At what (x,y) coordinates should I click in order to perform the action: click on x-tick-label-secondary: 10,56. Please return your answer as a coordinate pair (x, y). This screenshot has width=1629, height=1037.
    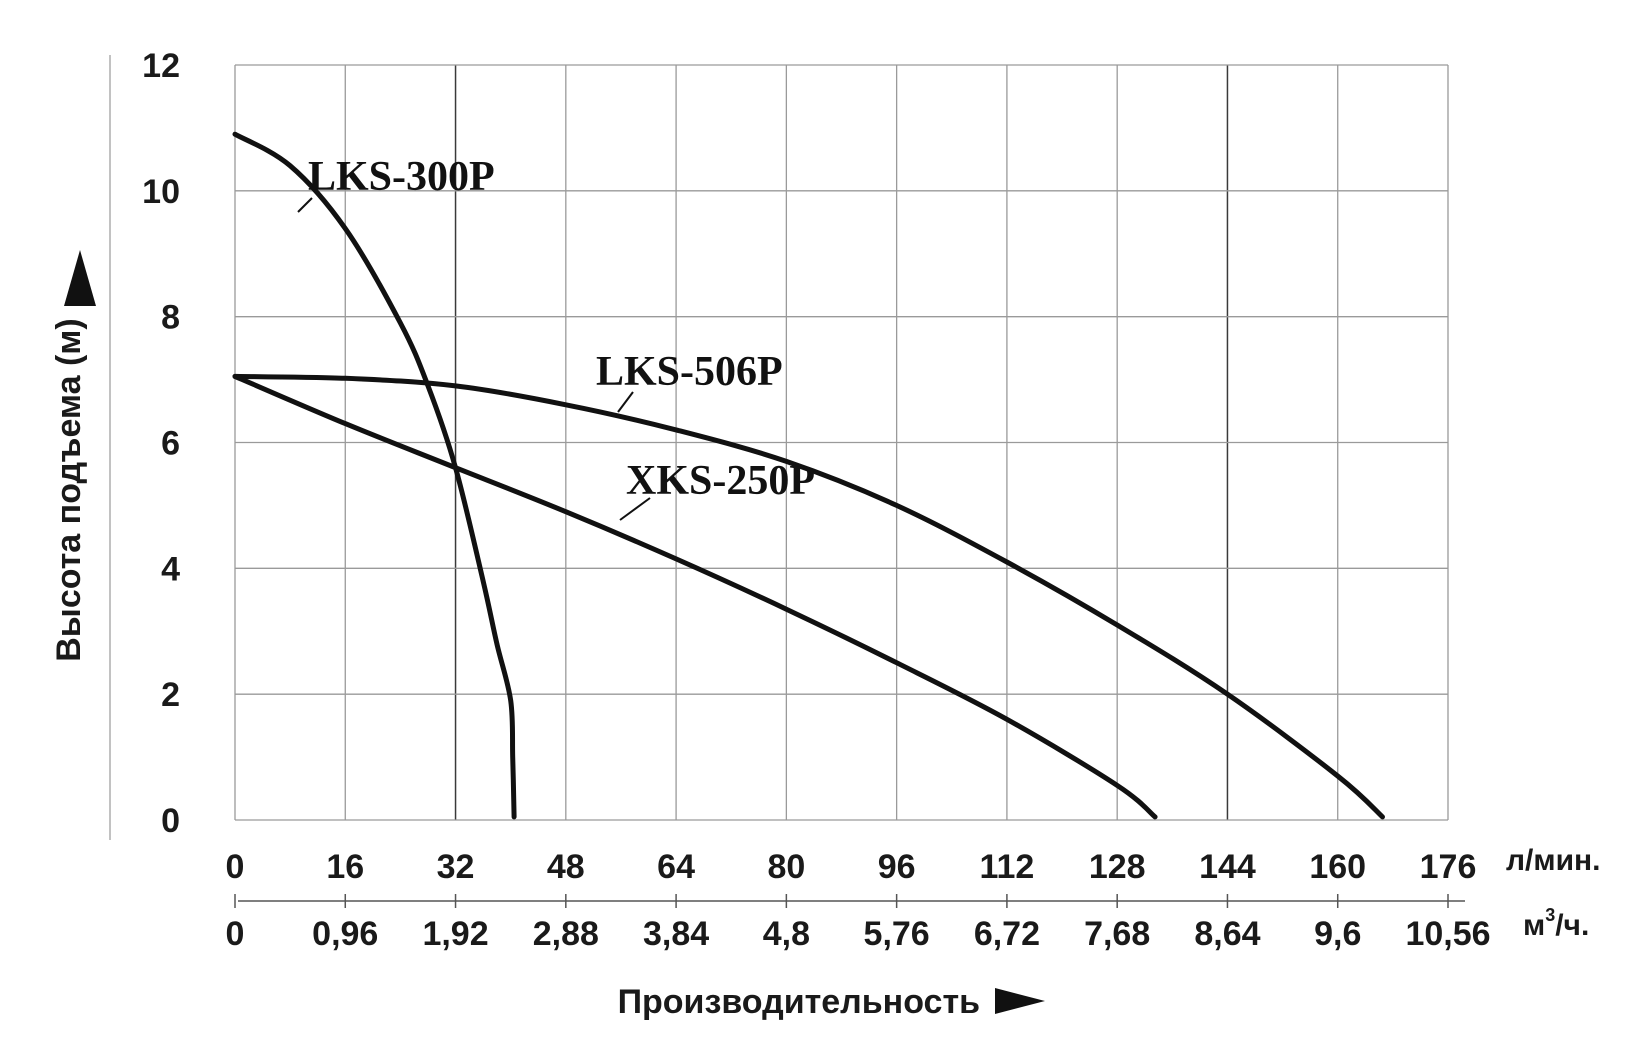
    Looking at the image, I should click on (1447, 934).